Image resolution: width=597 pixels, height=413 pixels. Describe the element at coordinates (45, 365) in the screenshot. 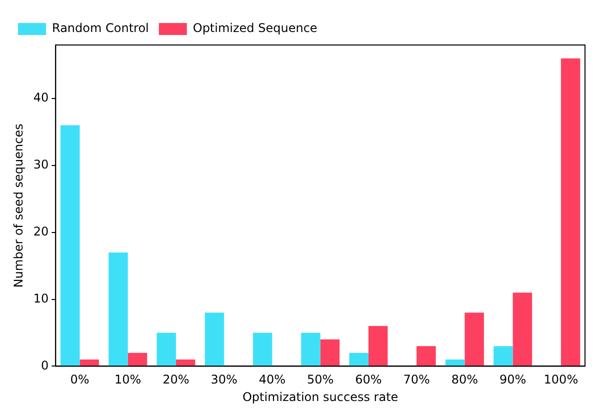

I see `y-tick-label: 0` at that location.